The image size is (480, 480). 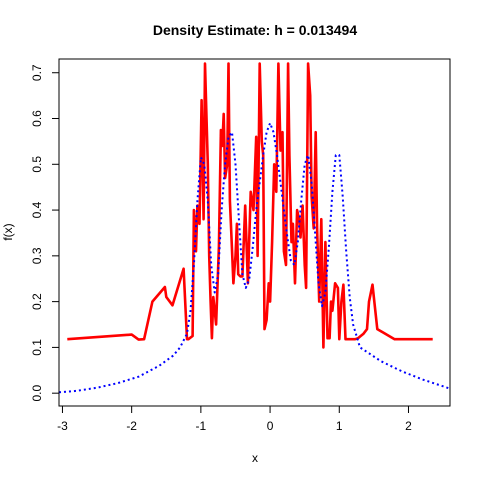 What do you see at coordinates (408, 426) in the screenshot?
I see `x-tick-label: 2` at bounding box center [408, 426].